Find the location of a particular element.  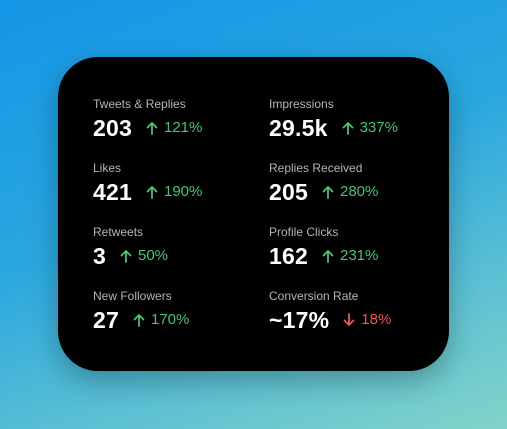

stat-change-value: 190% is located at coordinates (183, 191).